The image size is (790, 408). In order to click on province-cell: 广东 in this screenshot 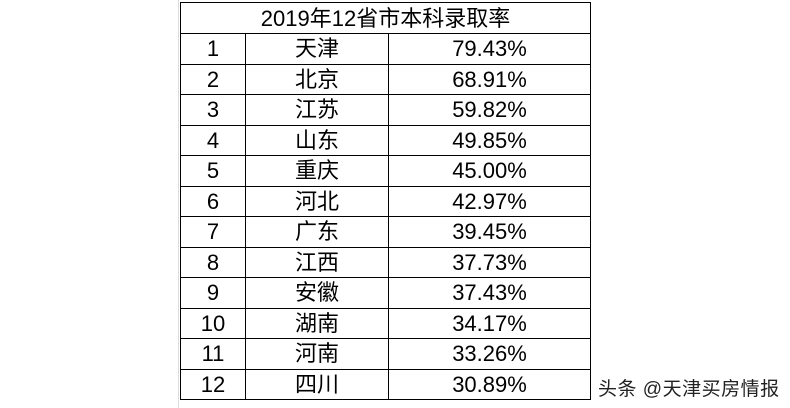, I will do `click(317, 232)`.